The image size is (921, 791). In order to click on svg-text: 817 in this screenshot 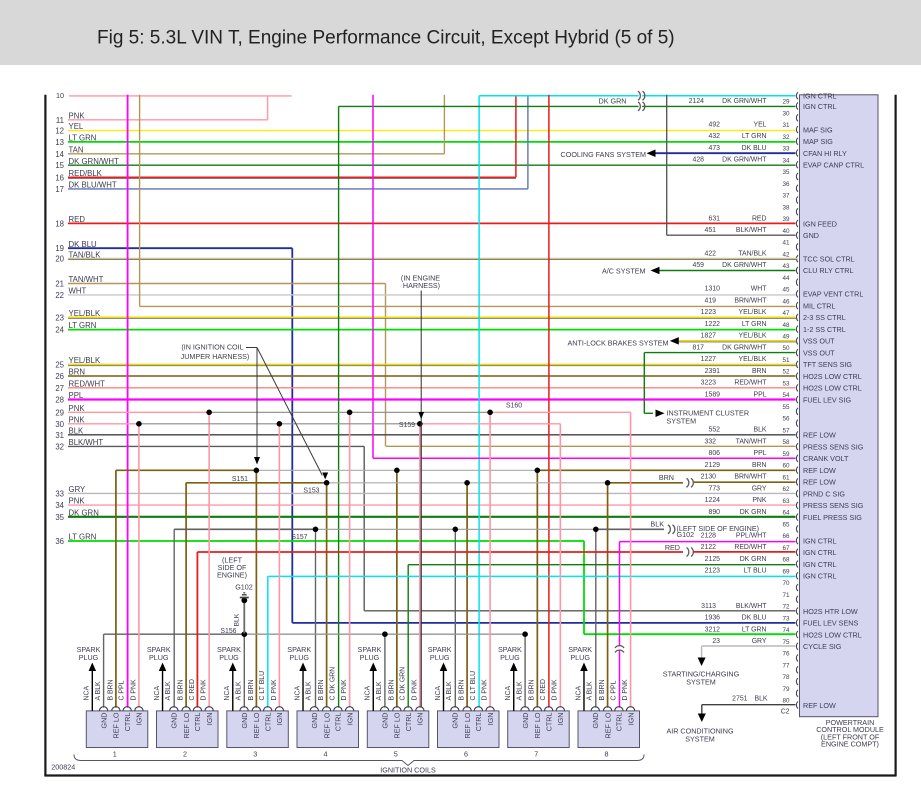, I will do `click(699, 347)`.